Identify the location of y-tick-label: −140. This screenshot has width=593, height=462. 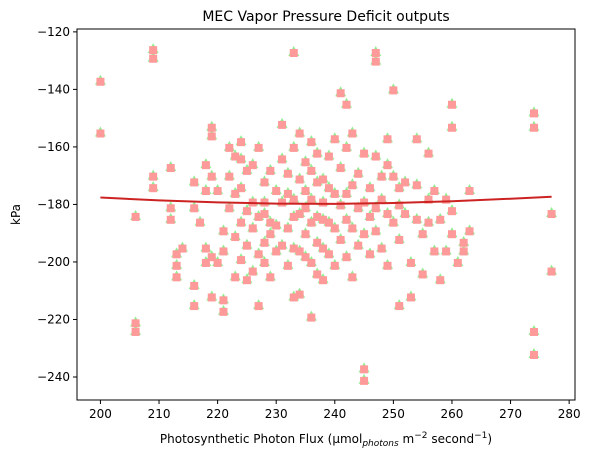
(53, 89).